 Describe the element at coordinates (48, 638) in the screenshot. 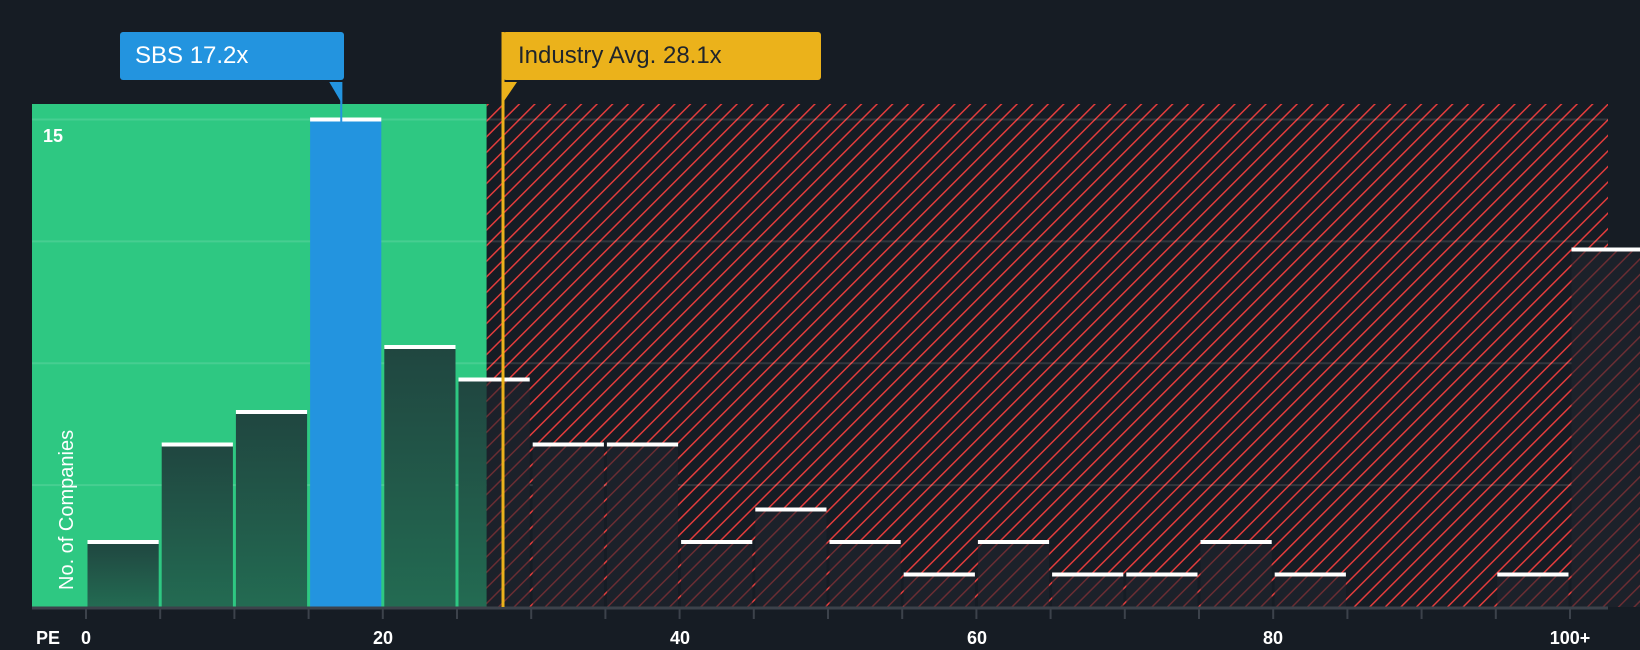

I see `x-axis-pe-label: PE` at that location.